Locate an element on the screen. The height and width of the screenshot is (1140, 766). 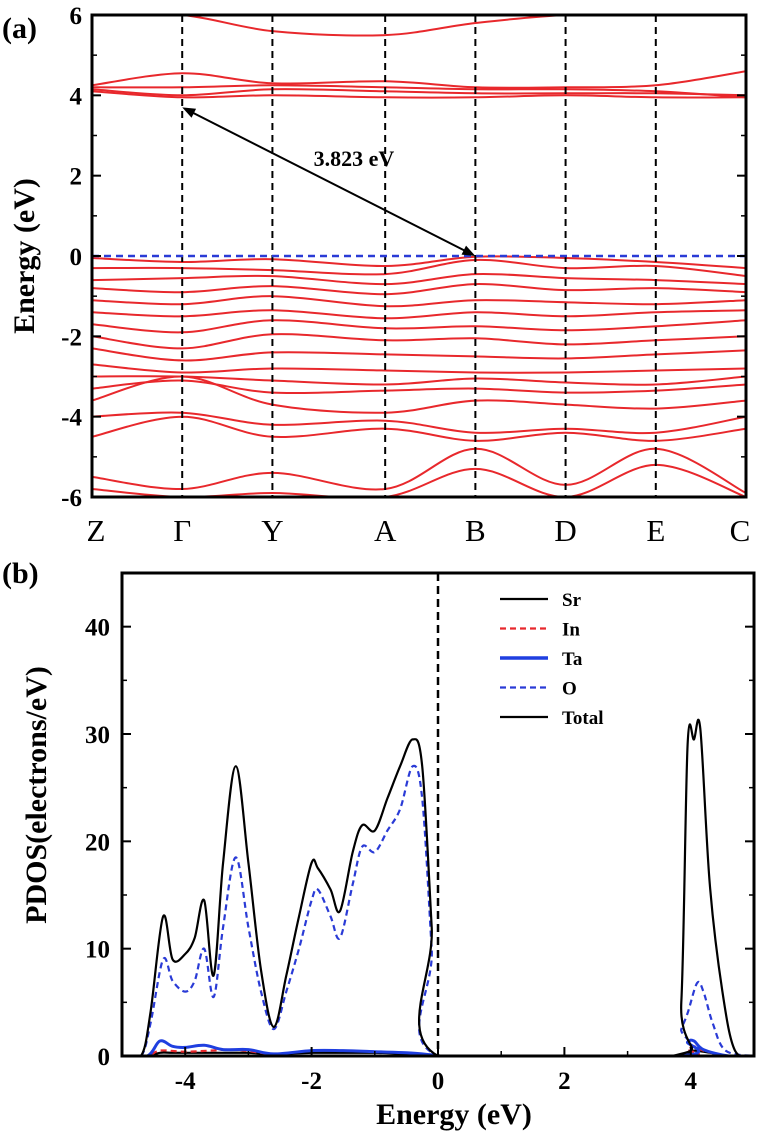
band-gap-arrow-head-end is located at coordinates (468, 250).